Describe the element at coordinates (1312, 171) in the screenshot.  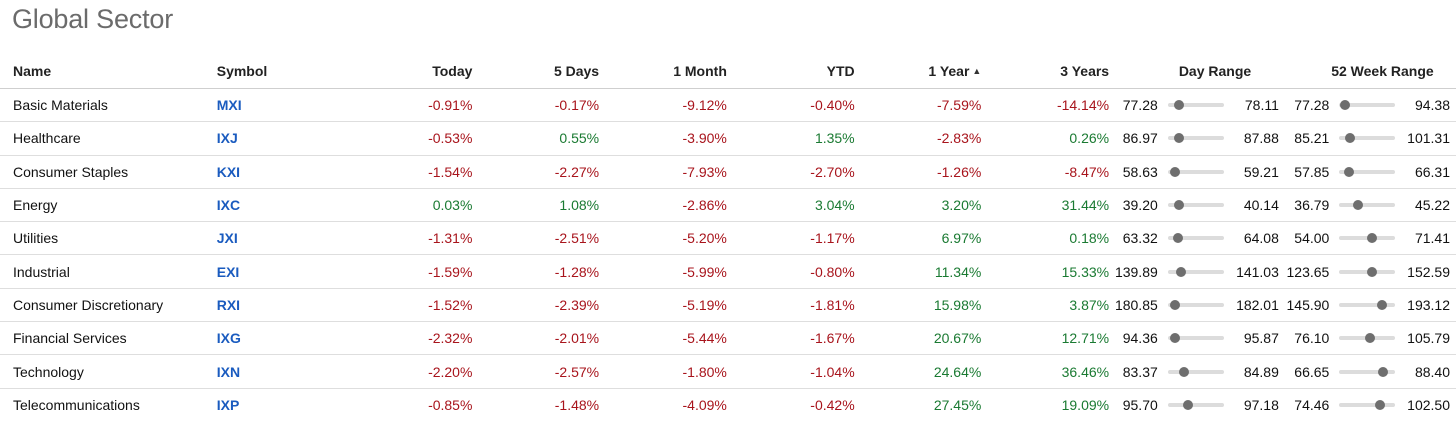
I see `week52-low: 57.85` at that location.